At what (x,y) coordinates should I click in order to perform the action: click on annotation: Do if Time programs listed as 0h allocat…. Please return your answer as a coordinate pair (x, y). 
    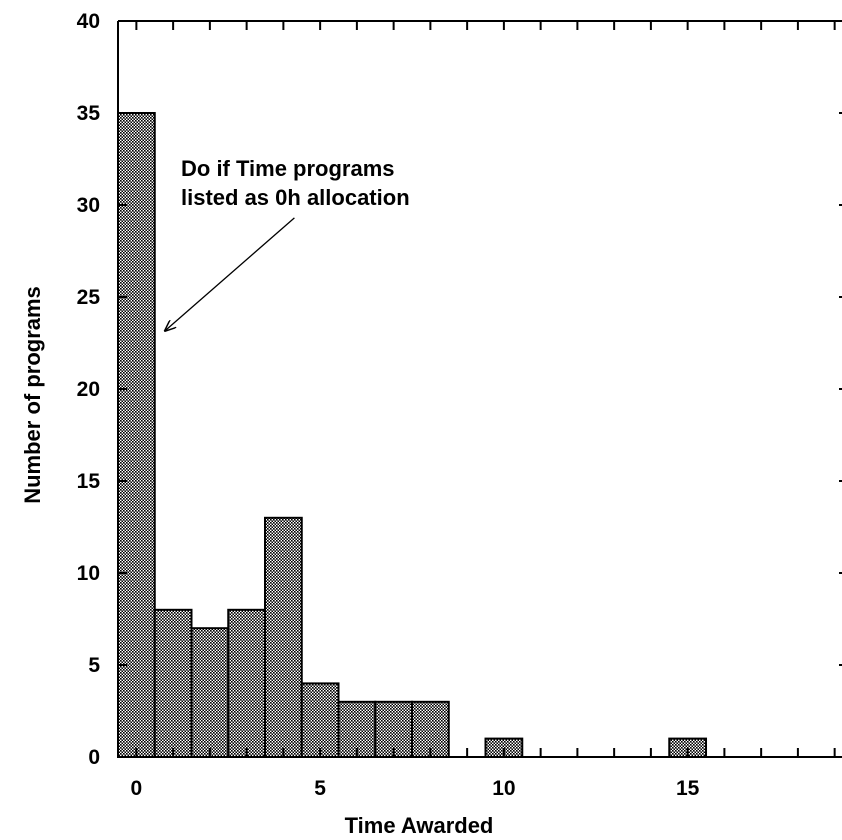
    Looking at the image, I should click on (288, 243).